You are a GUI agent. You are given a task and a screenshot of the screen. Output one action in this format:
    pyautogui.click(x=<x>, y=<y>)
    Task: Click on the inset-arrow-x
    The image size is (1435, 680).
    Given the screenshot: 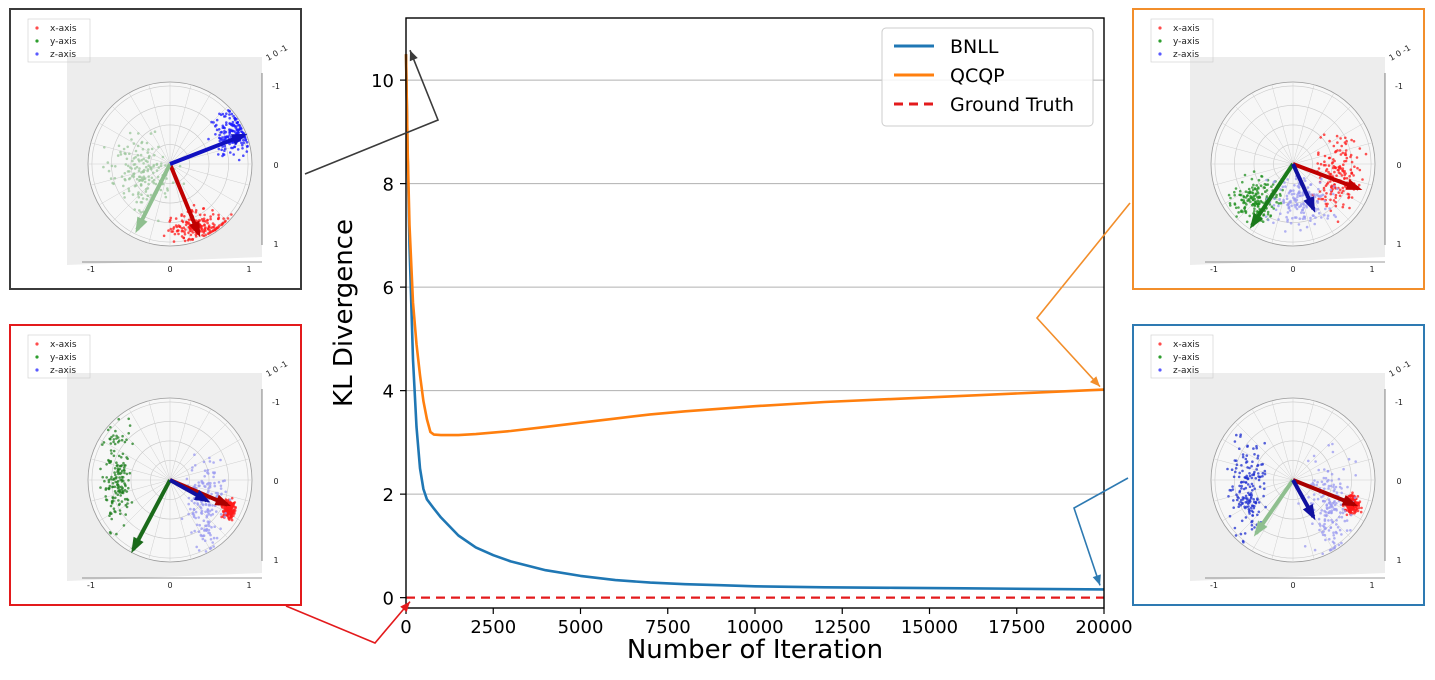 What is the action you would take?
    pyautogui.click(x=184, y=199)
    